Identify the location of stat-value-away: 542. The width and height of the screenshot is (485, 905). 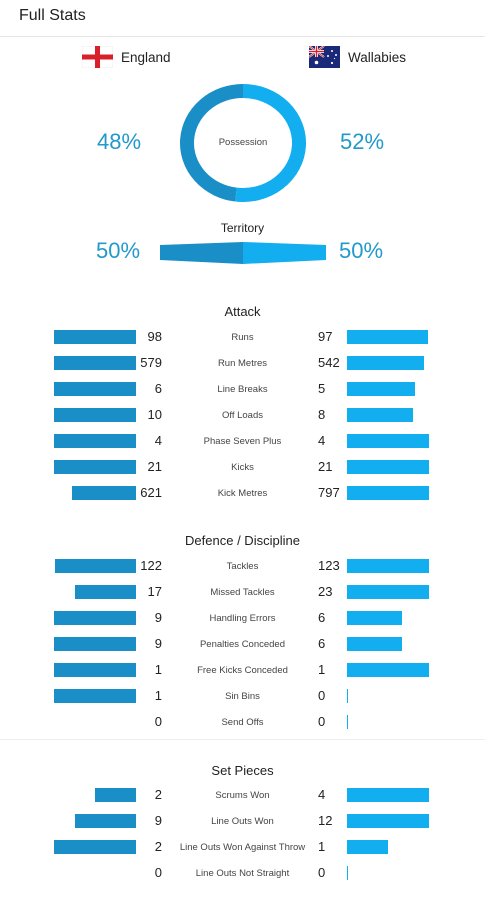
(329, 362).